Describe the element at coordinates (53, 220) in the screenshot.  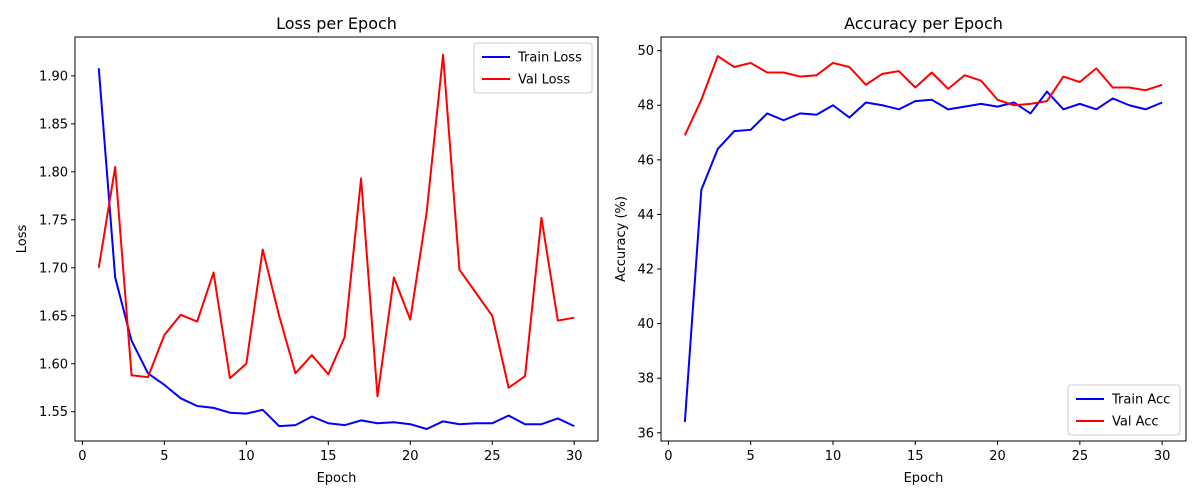
I see `y-tick-label: 1.75` at that location.